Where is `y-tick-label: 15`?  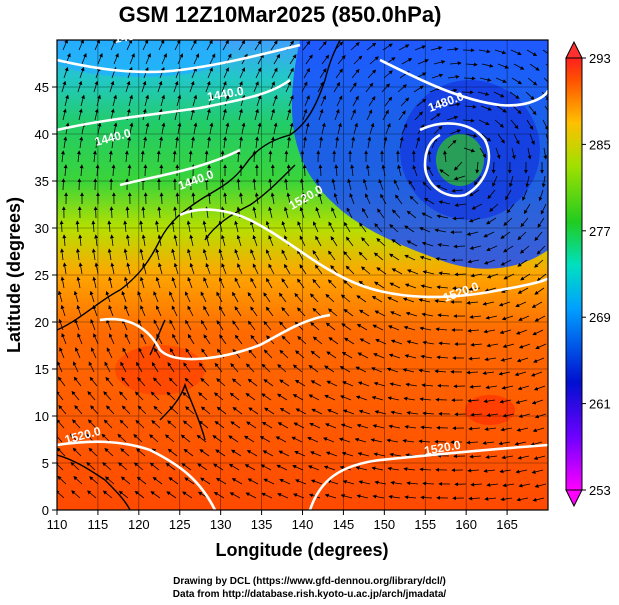 y-tick-label: 15 is located at coordinates (42, 369).